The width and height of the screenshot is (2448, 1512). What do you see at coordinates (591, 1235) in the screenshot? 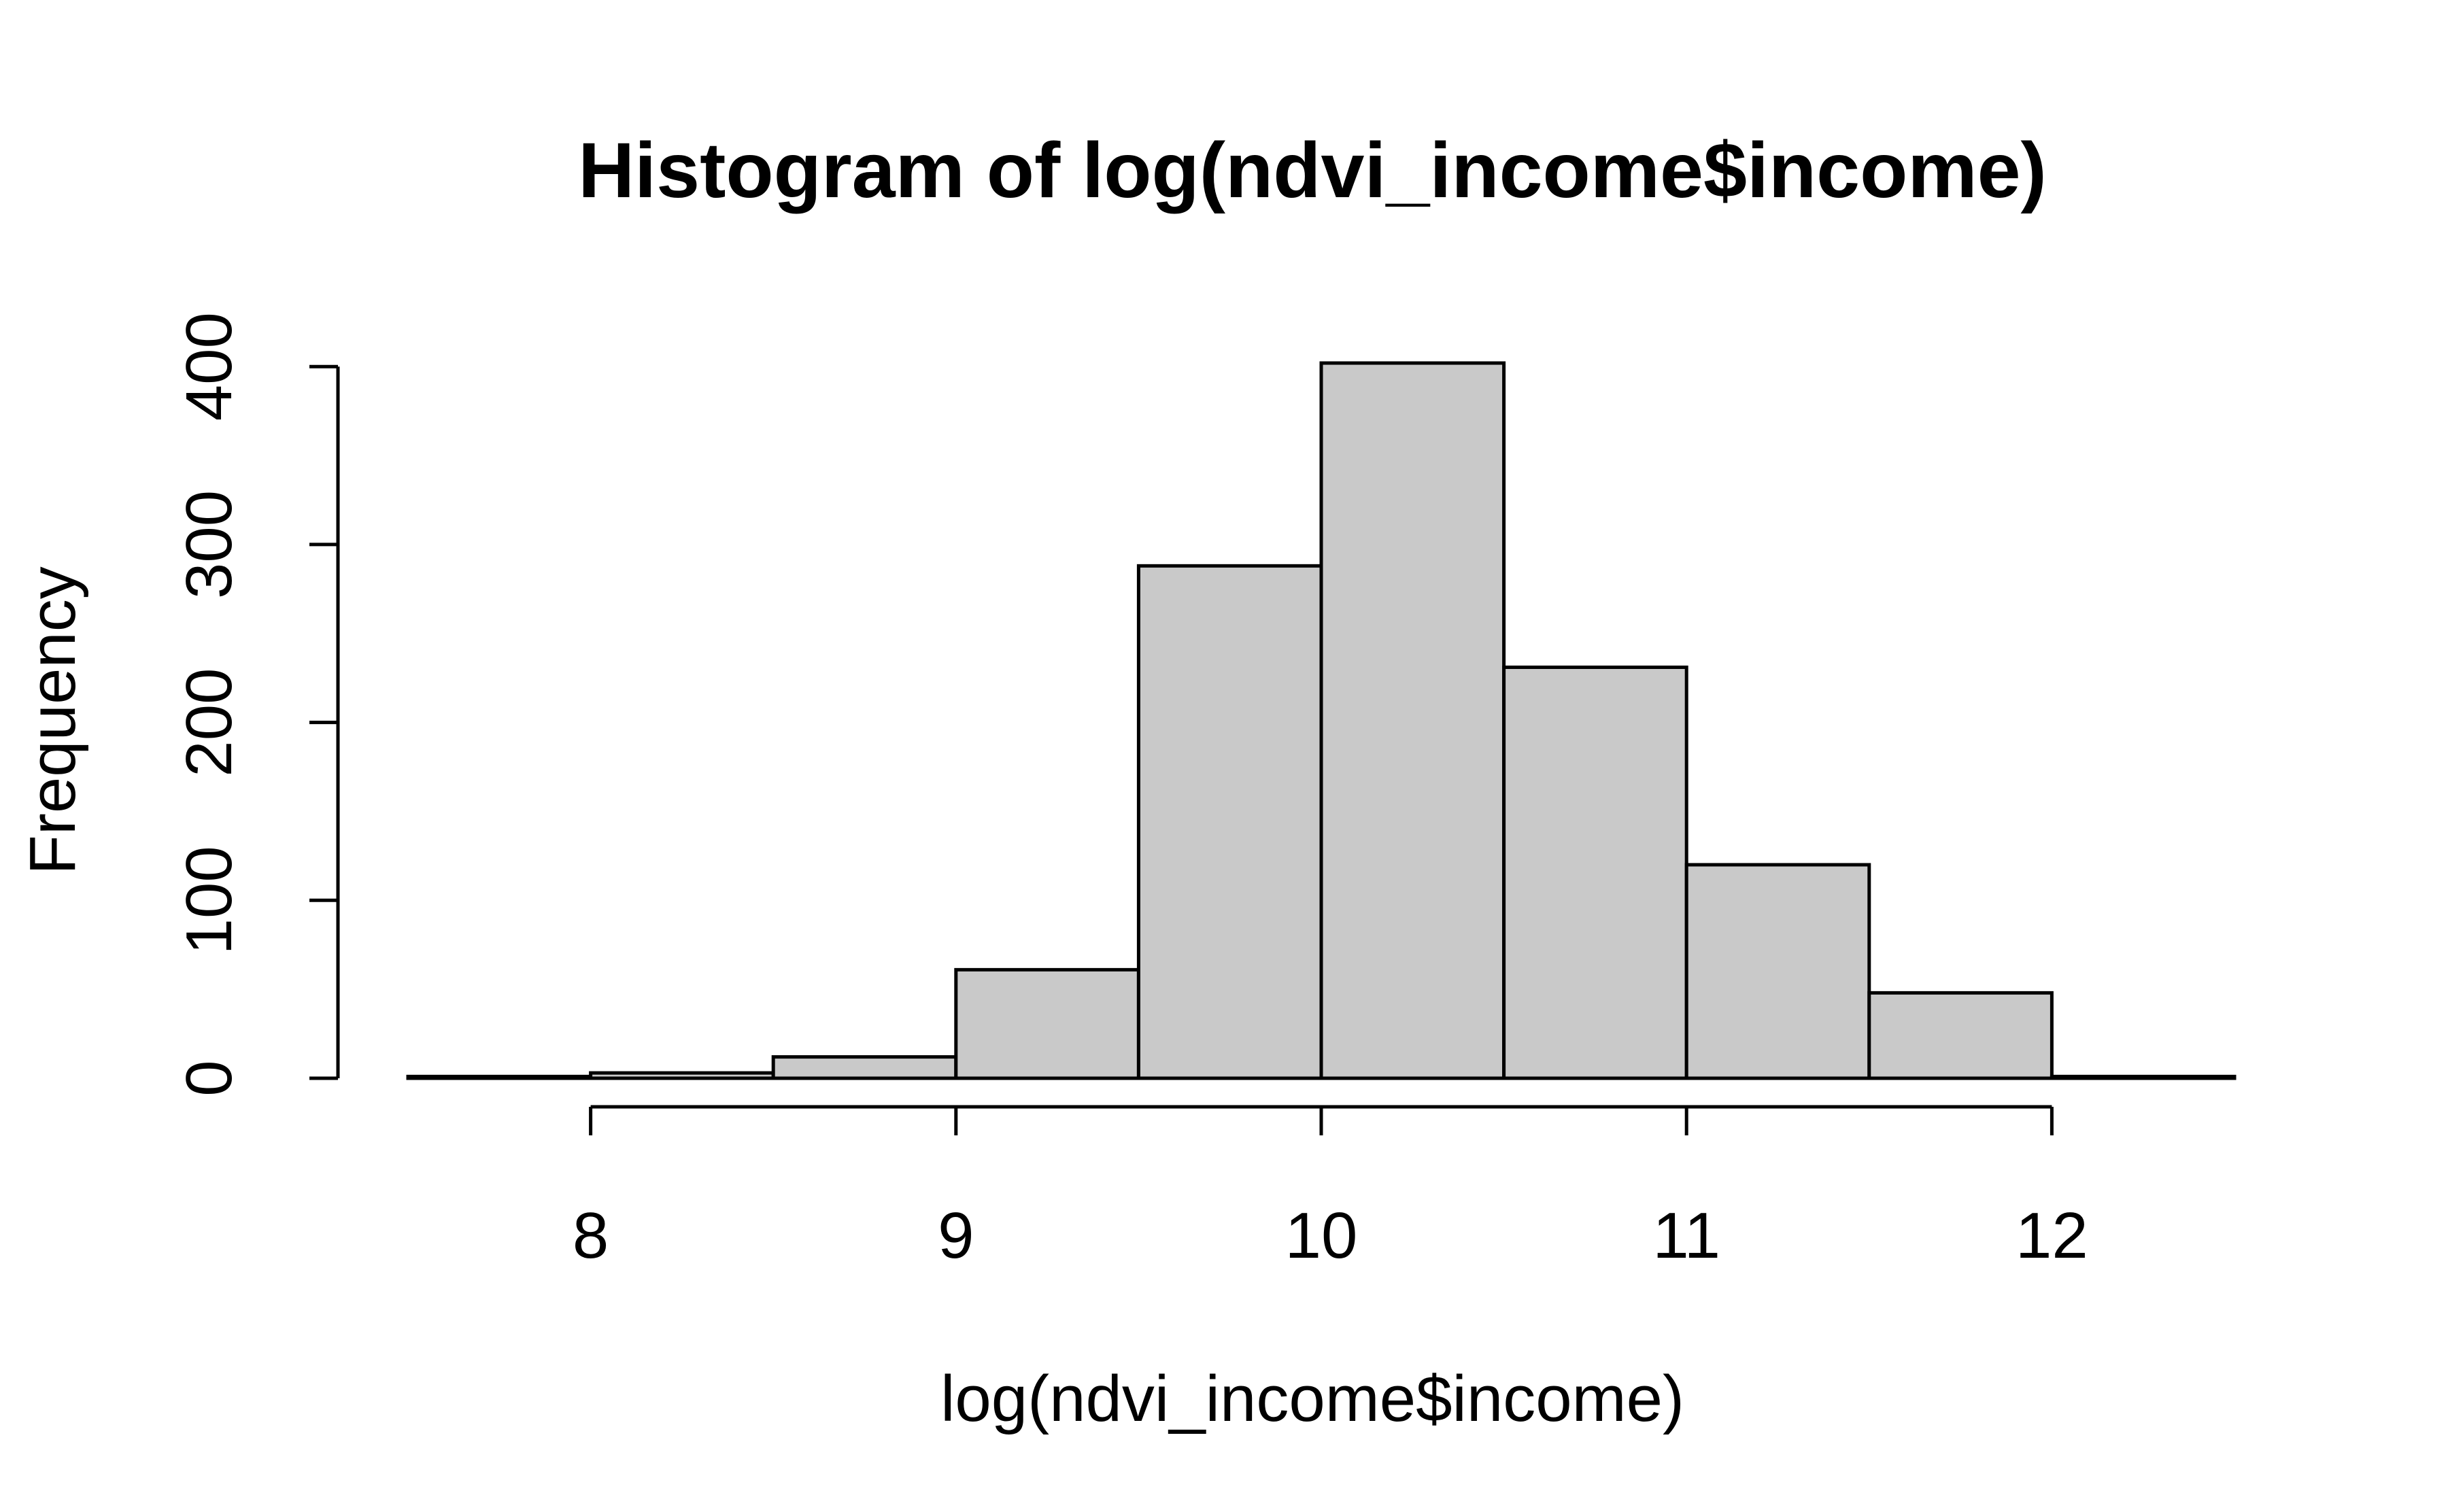
I see `x-tick-label: 8` at bounding box center [591, 1235].